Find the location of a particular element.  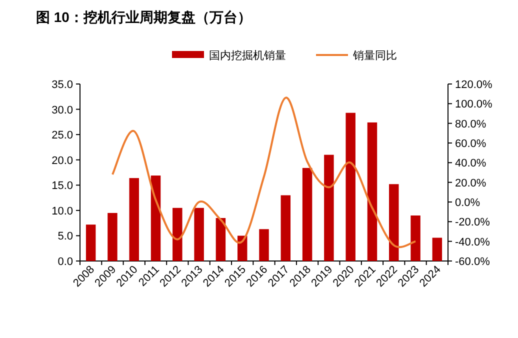

y2-tick-label: -60.0% is located at coordinates (472, 262).